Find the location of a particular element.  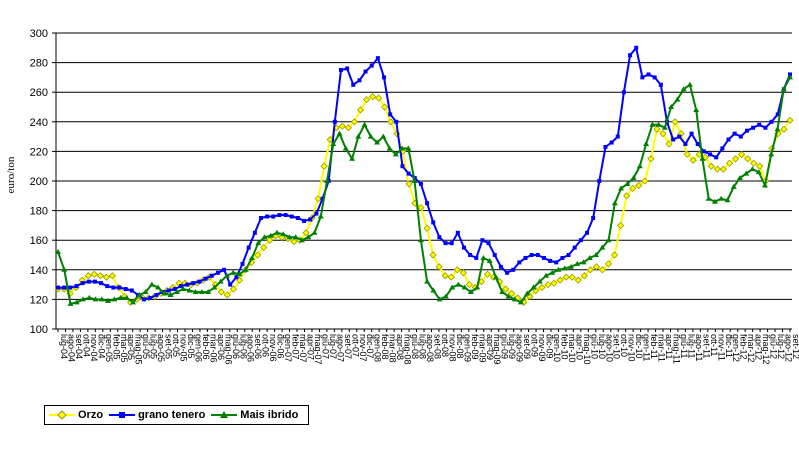

x-tick-label: apr-12 is located at coordinates (759, 347).